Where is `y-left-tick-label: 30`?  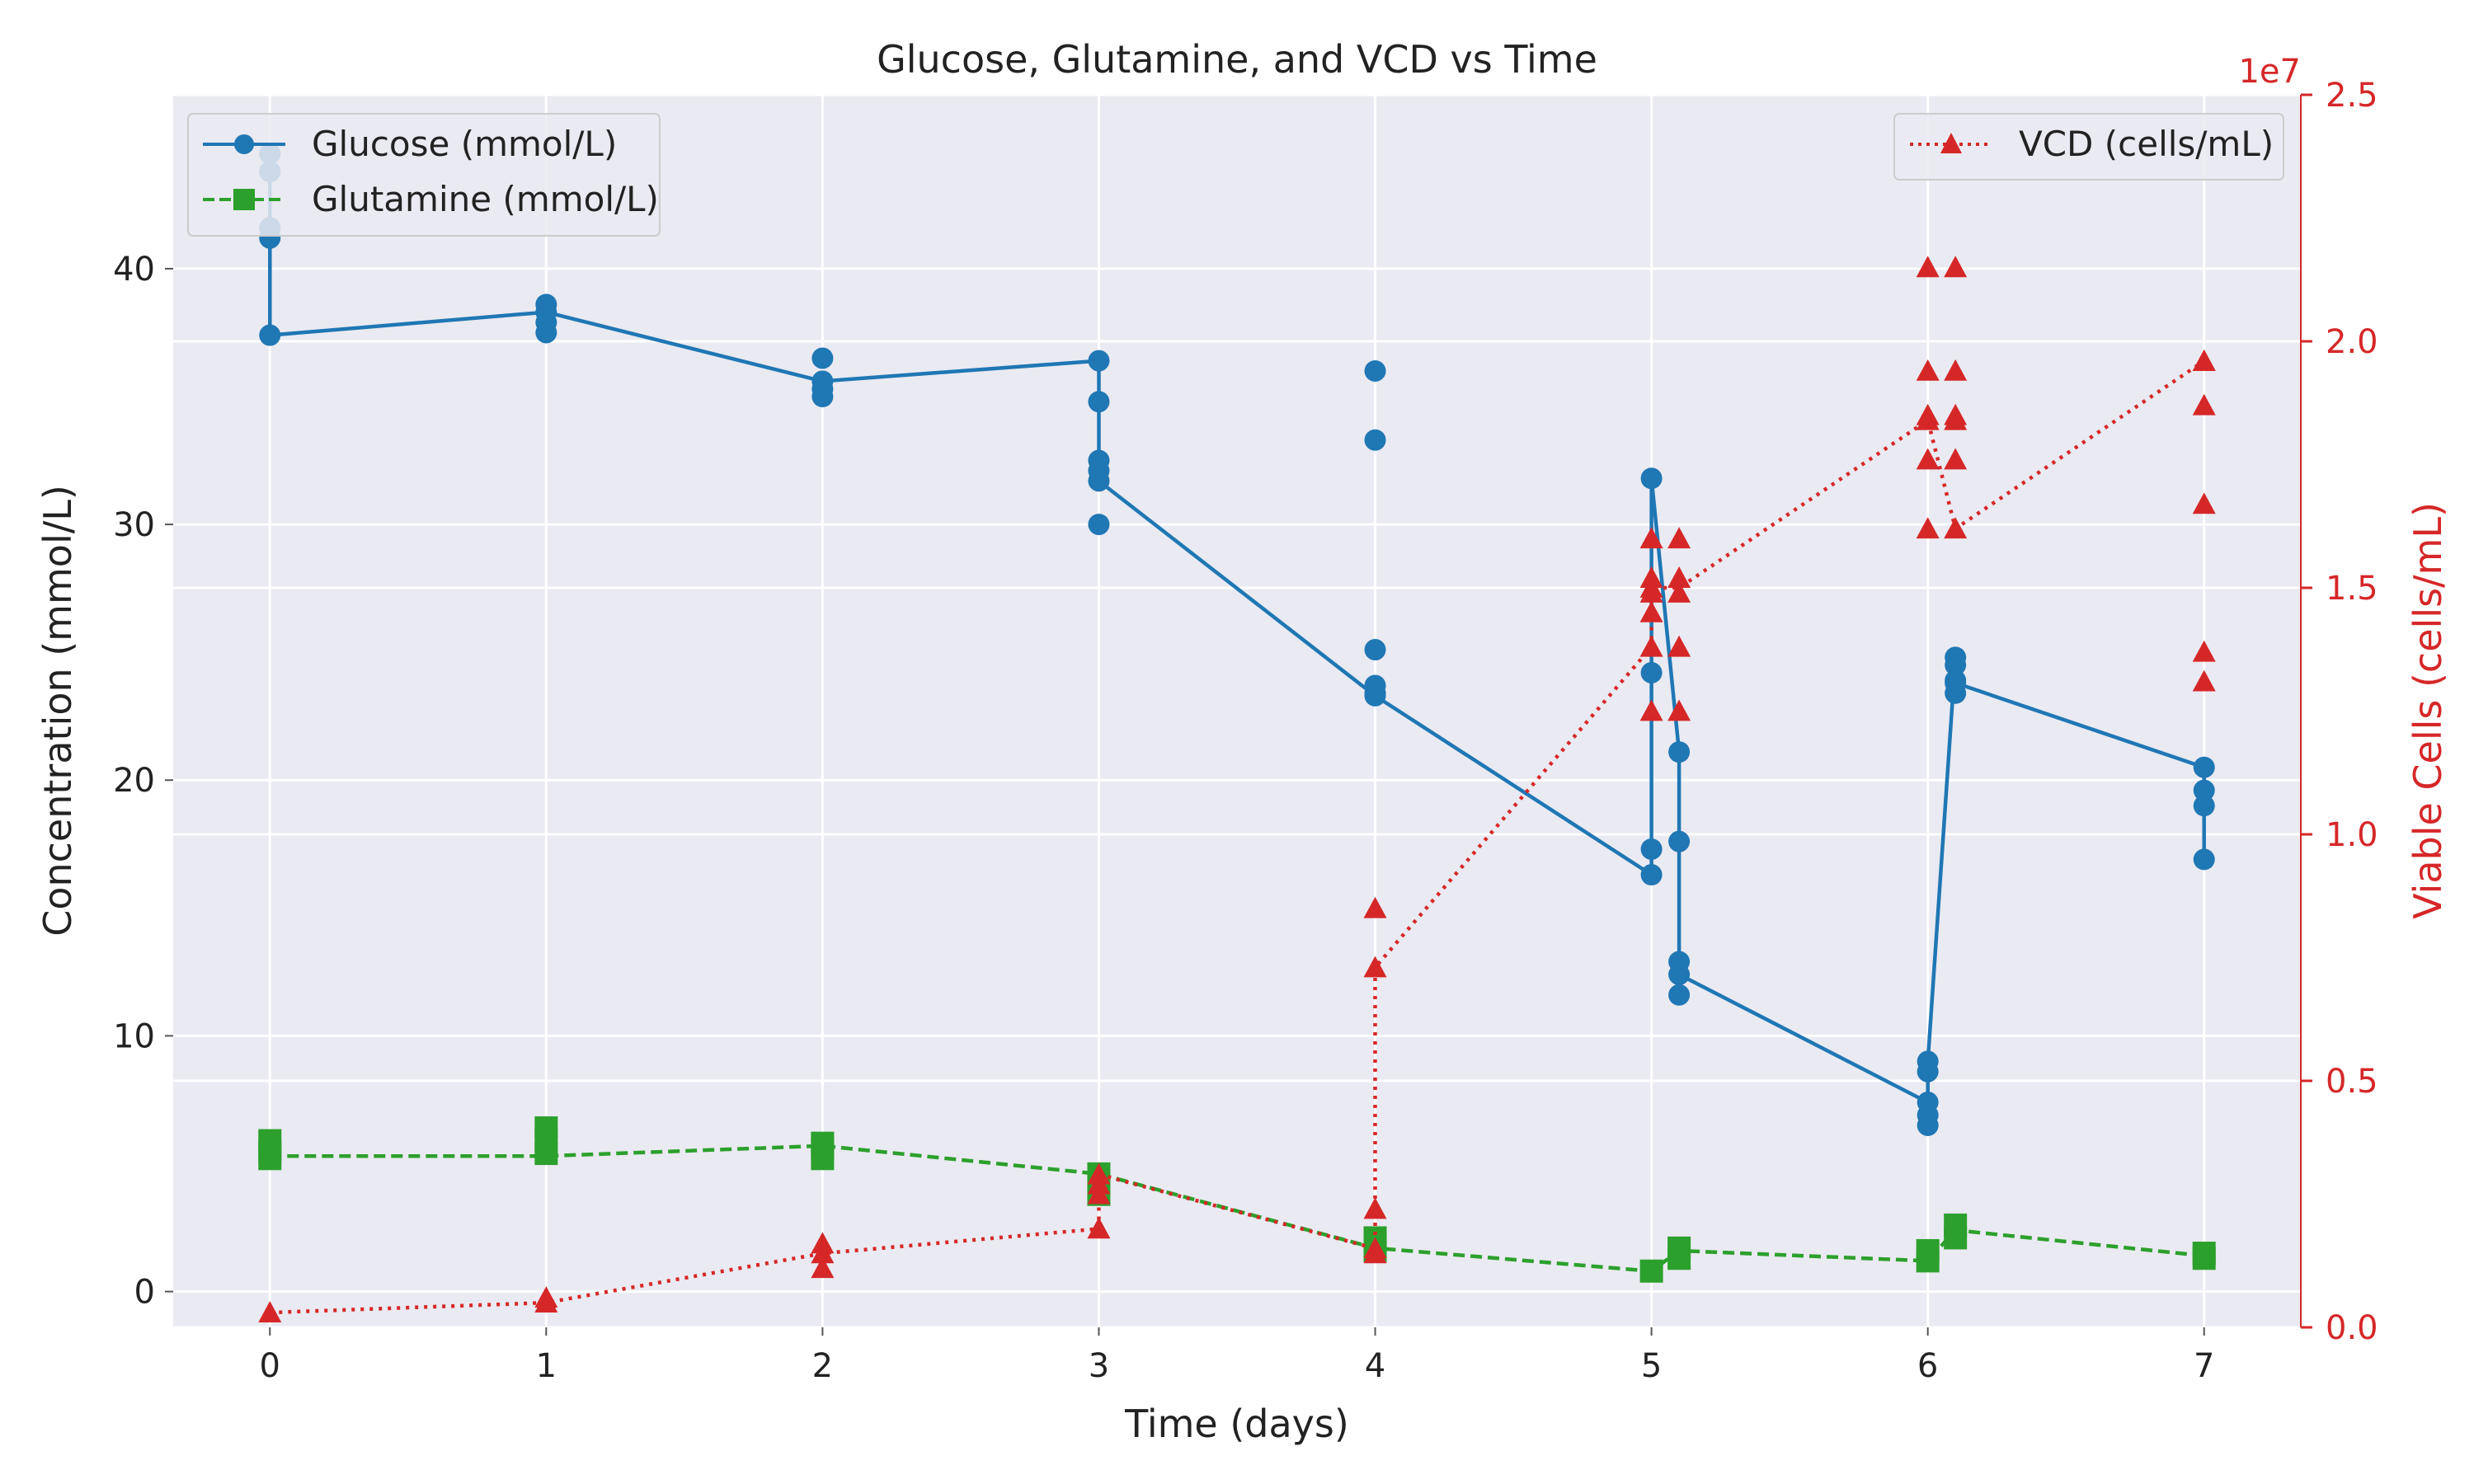 y-left-tick-label: 30 is located at coordinates (134, 525).